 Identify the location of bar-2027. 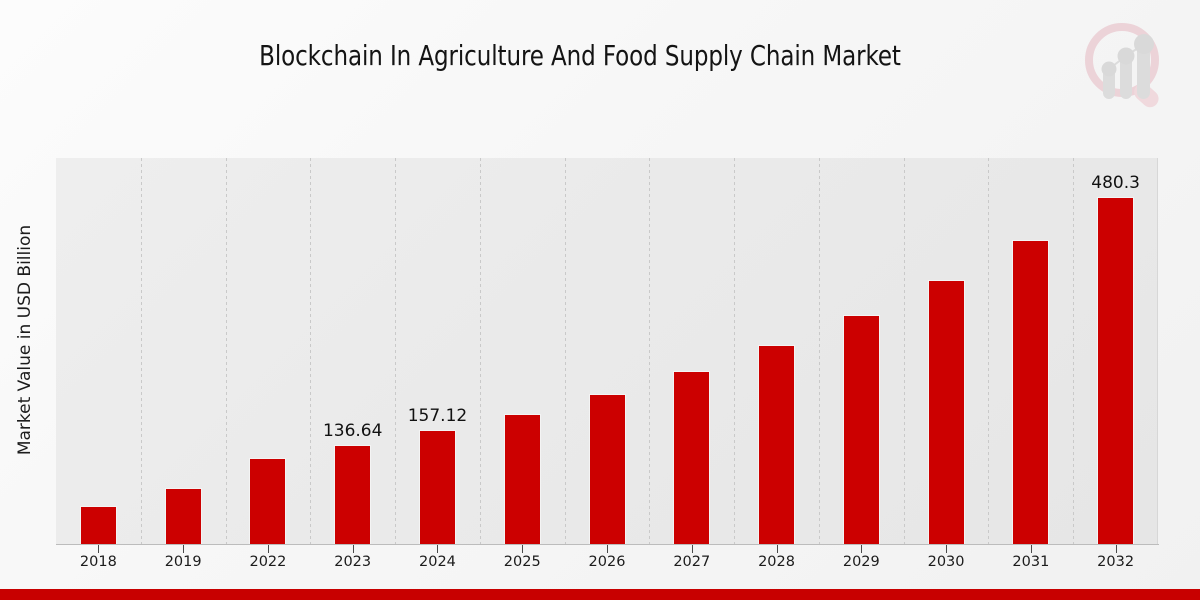
(692, 457).